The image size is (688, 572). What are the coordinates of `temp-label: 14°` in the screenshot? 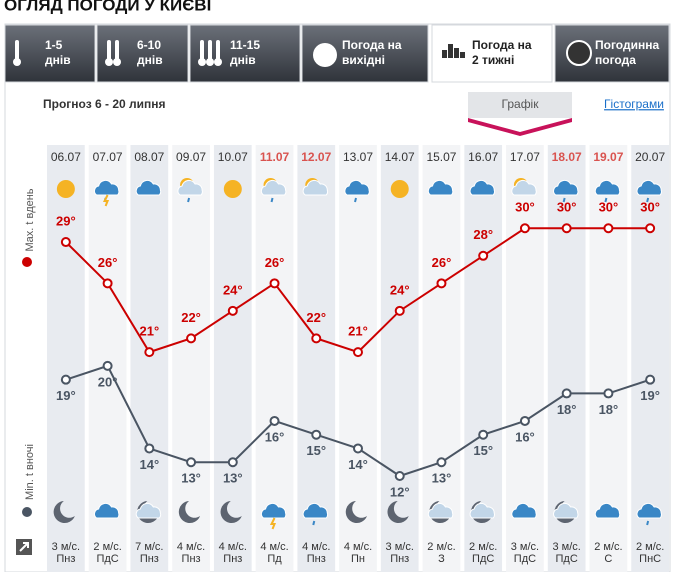 It's located at (149, 464).